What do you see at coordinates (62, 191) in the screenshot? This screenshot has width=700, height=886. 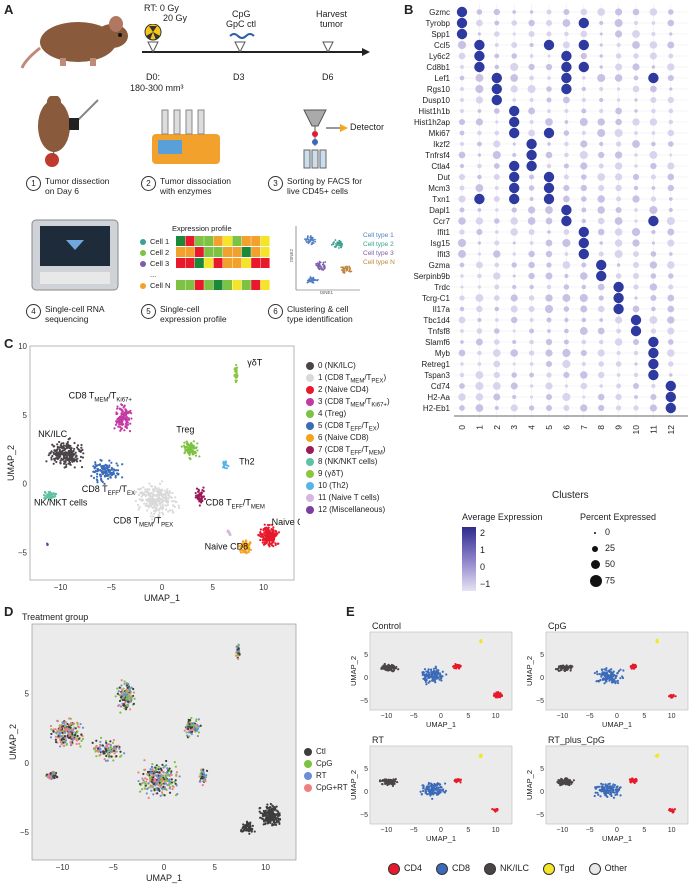 I see `step-1-line2: on Day 6` at bounding box center [62, 191].